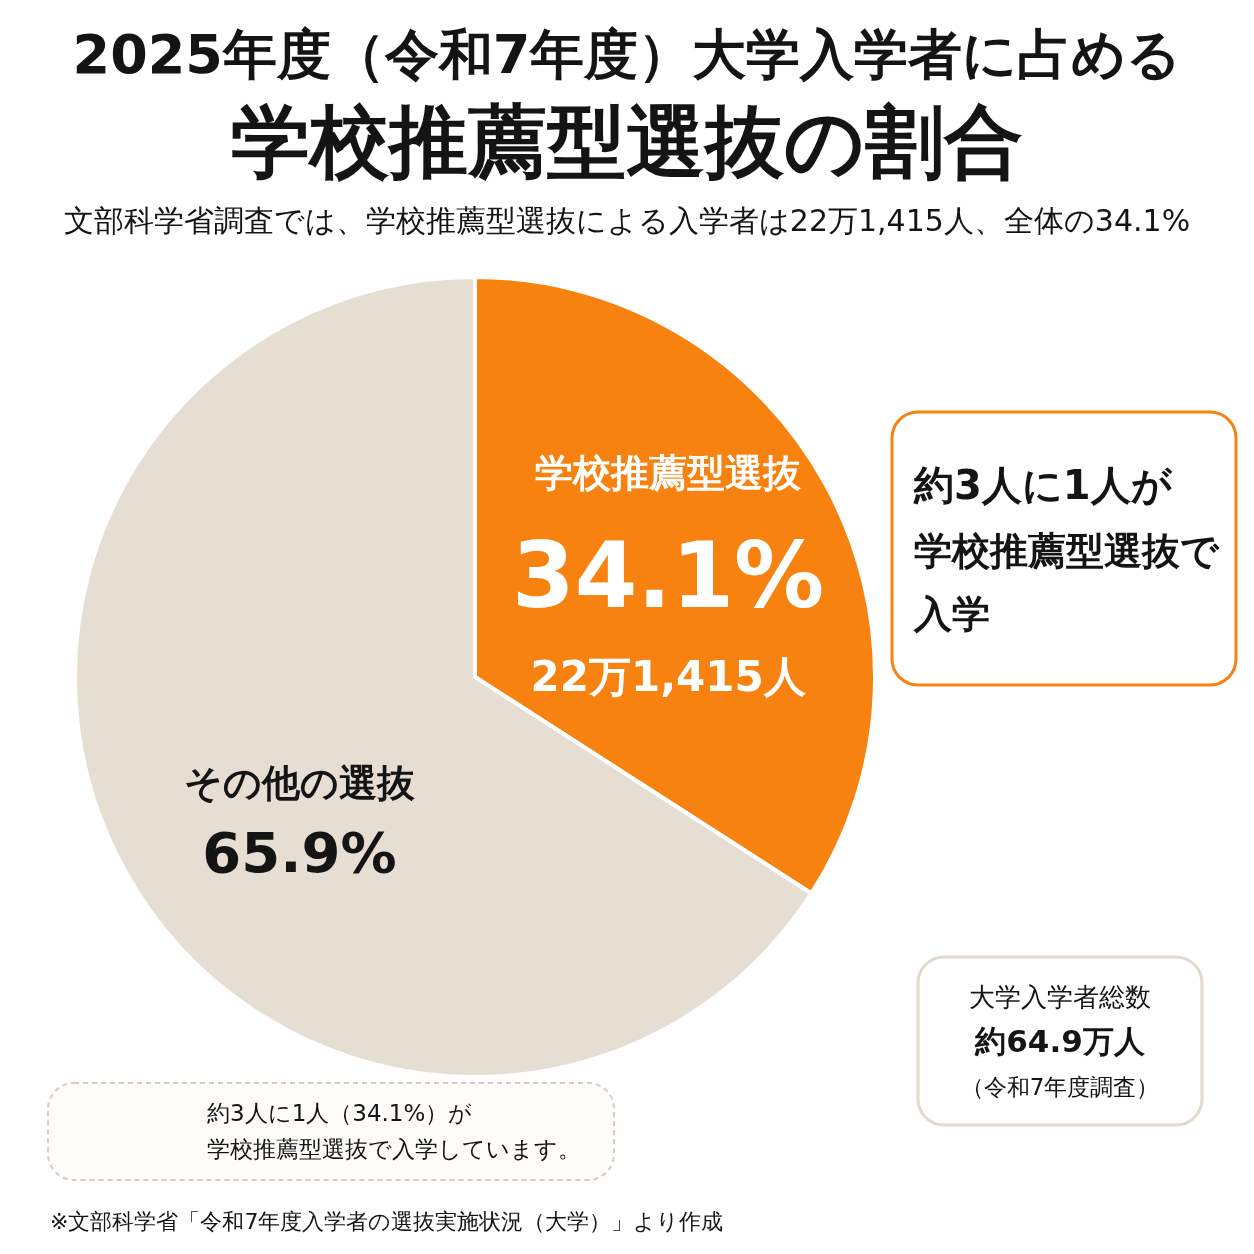 The height and width of the screenshot is (1254, 1254). I want to click on text: 約3人に1人が, so click(1043, 485).